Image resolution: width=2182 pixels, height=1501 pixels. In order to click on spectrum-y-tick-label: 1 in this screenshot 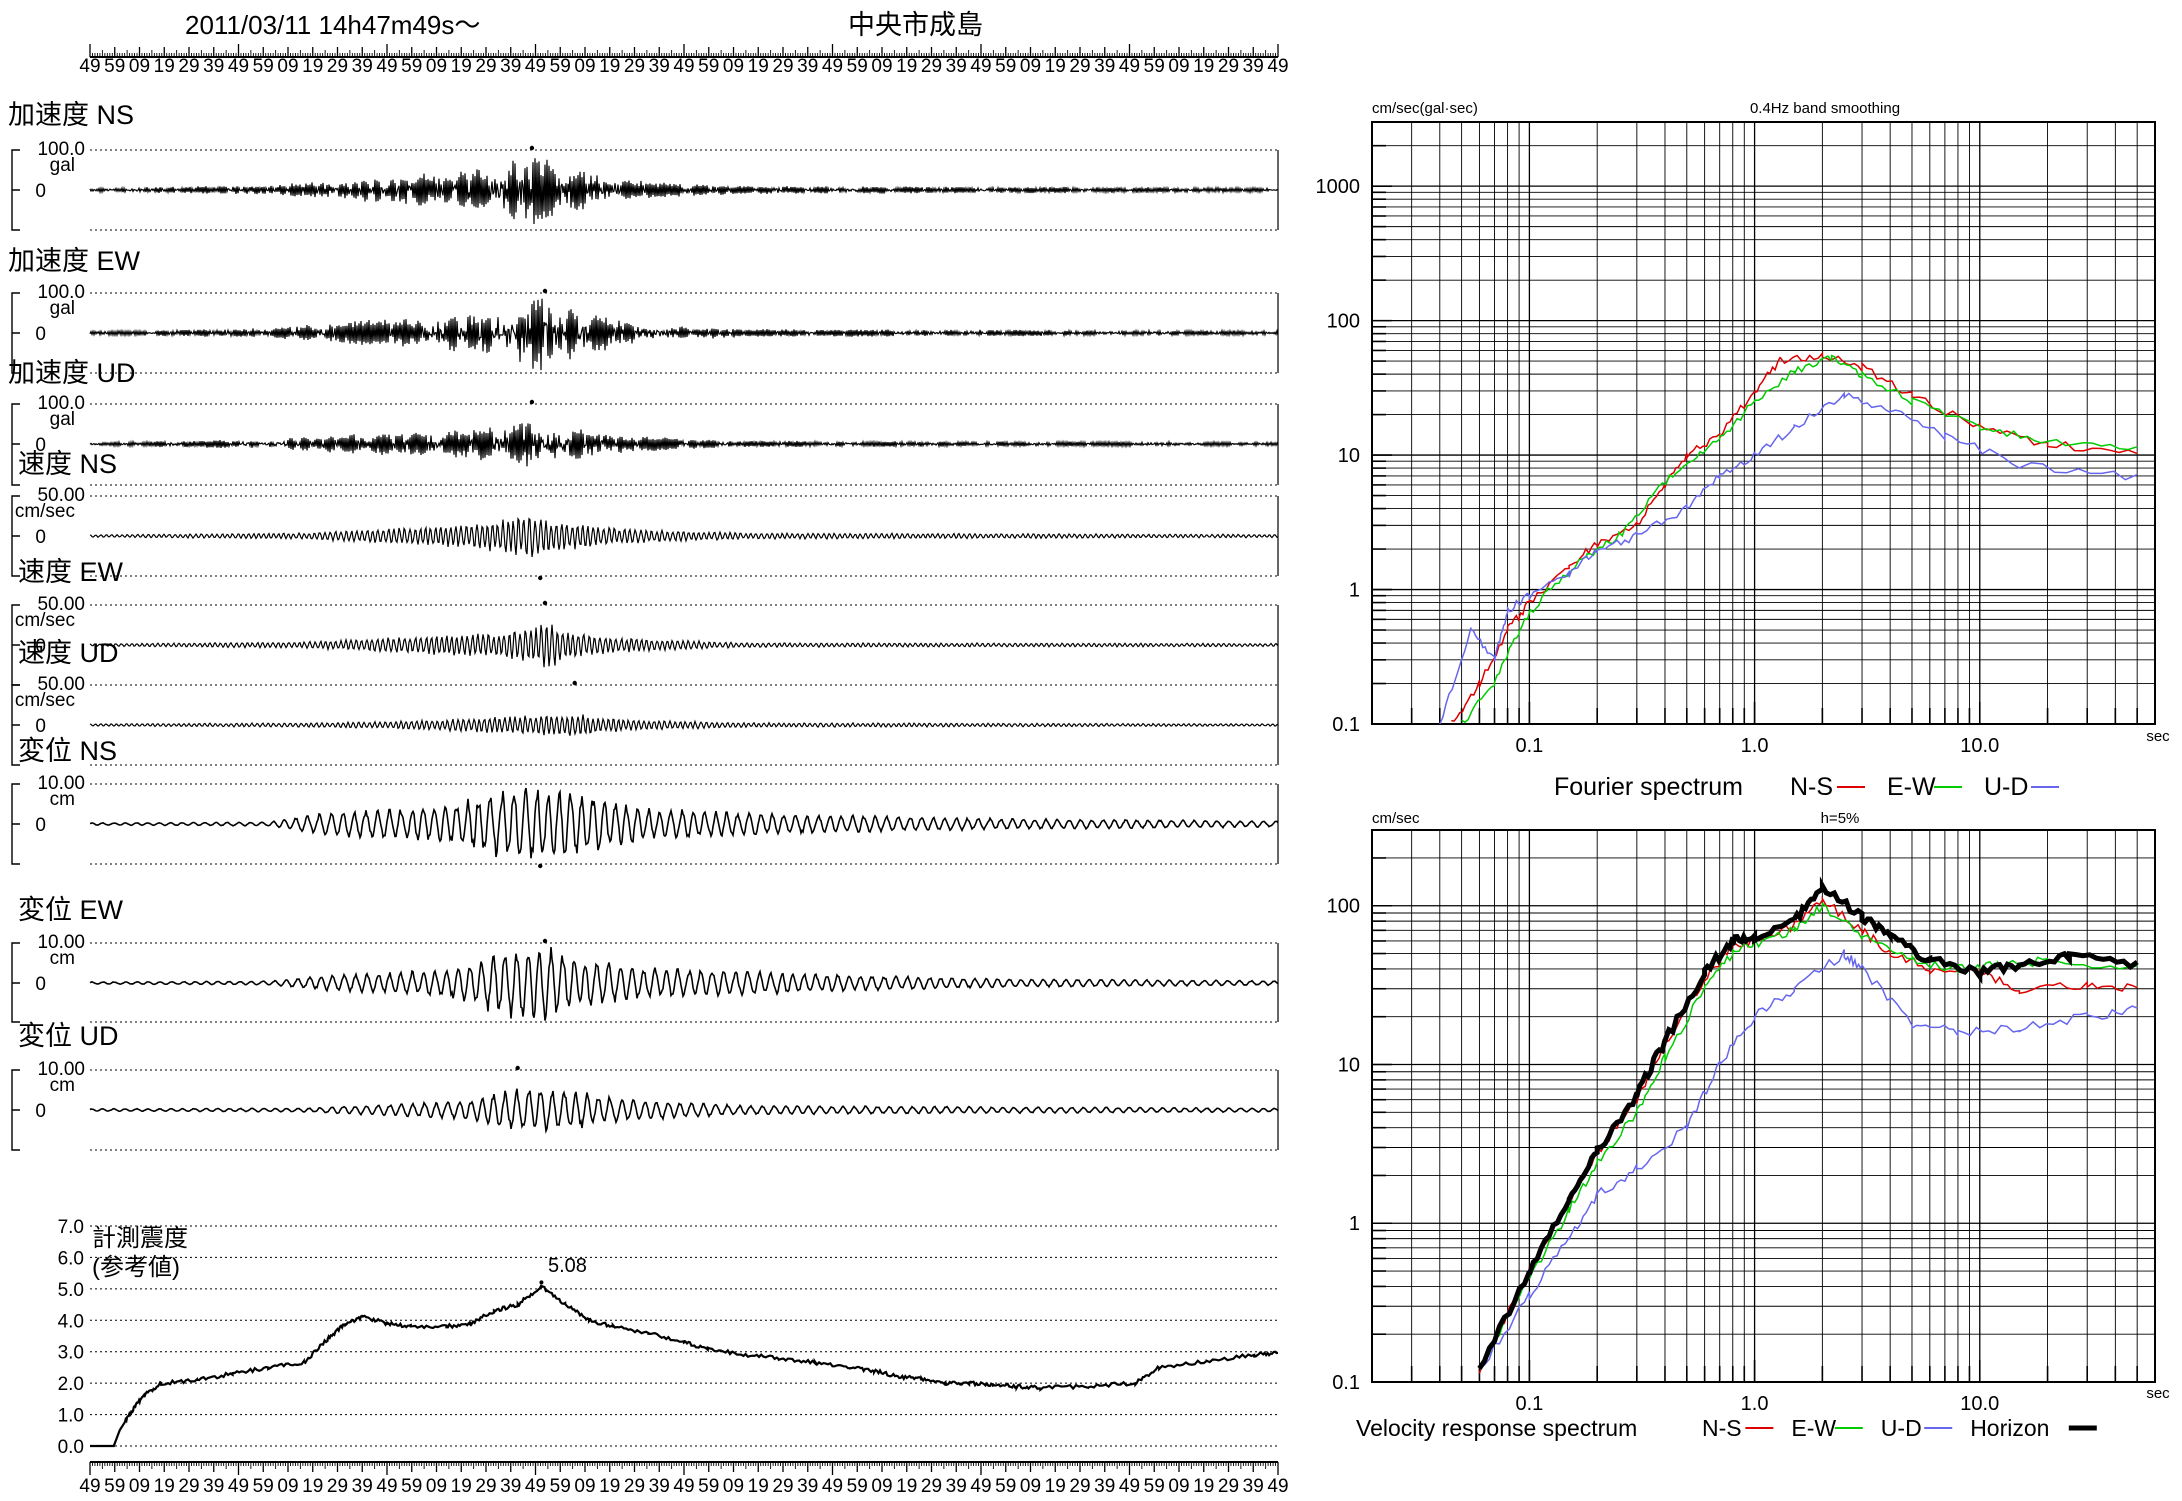, I will do `click(1354, 591)`.